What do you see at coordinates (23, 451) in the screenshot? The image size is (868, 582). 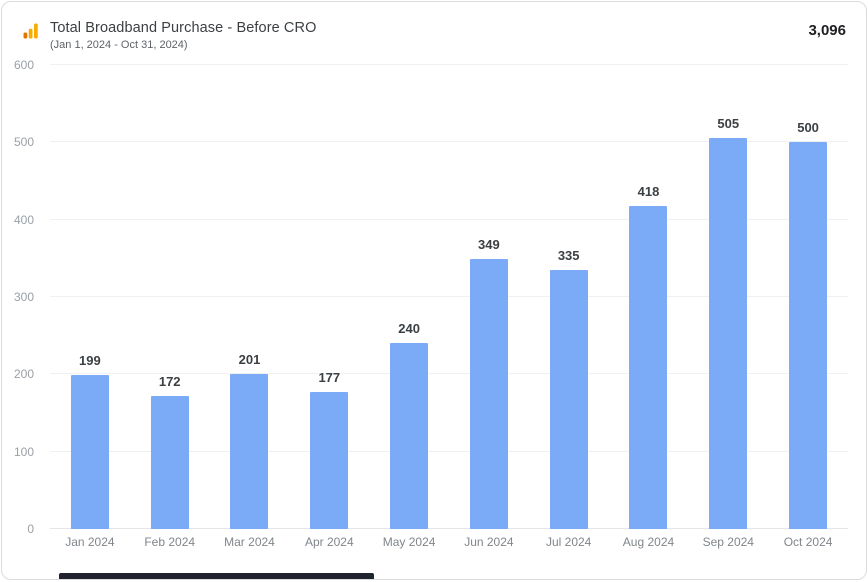 I see `y-axis-label: 100` at bounding box center [23, 451].